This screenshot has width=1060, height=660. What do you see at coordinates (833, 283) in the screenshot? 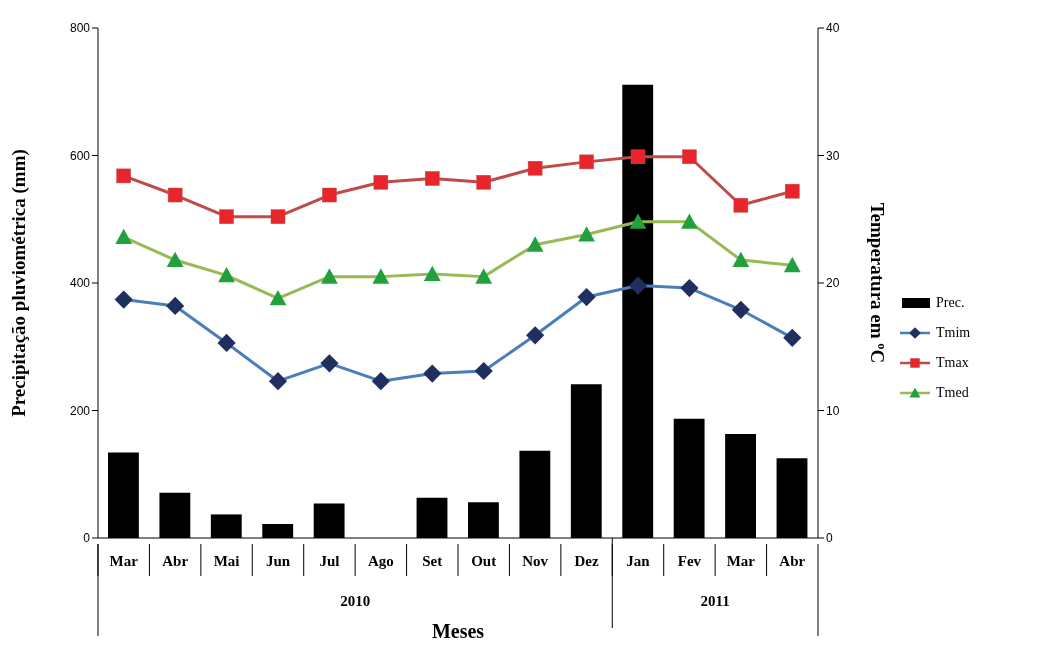
I see `y2-tick-label: 20` at bounding box center [833, 283].